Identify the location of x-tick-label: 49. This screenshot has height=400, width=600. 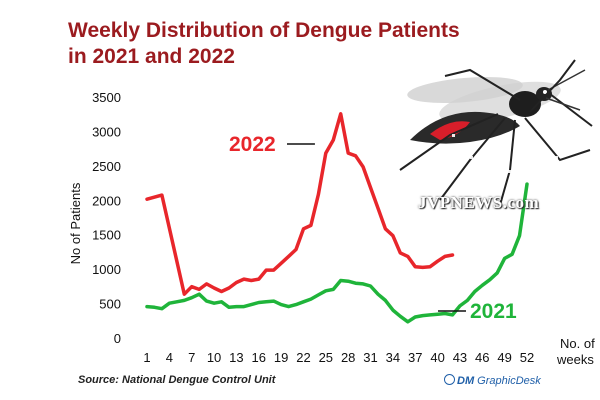
(504, 357).